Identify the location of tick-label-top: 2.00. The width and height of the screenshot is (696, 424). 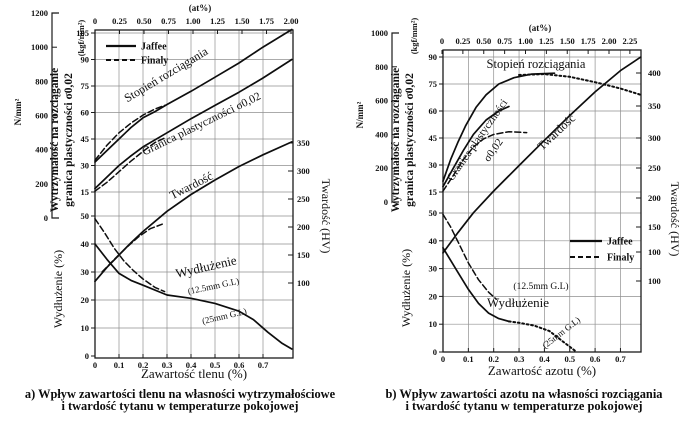
(291, 21).